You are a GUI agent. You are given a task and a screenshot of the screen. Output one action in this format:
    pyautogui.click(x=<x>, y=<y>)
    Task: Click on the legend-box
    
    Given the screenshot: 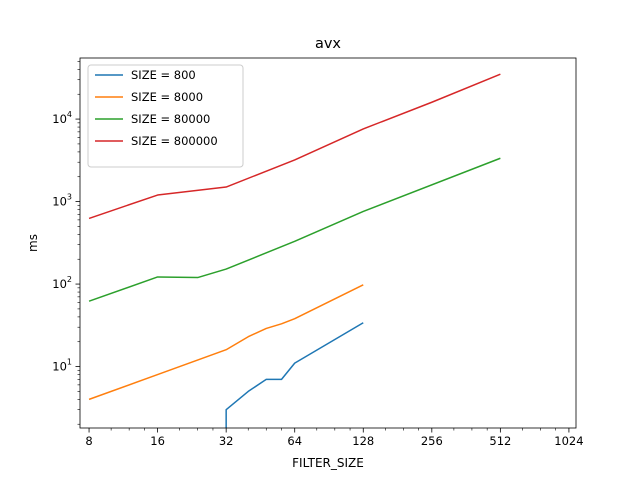 What is the action you would take?
    pyautogui.click(x=165, y=116)
    